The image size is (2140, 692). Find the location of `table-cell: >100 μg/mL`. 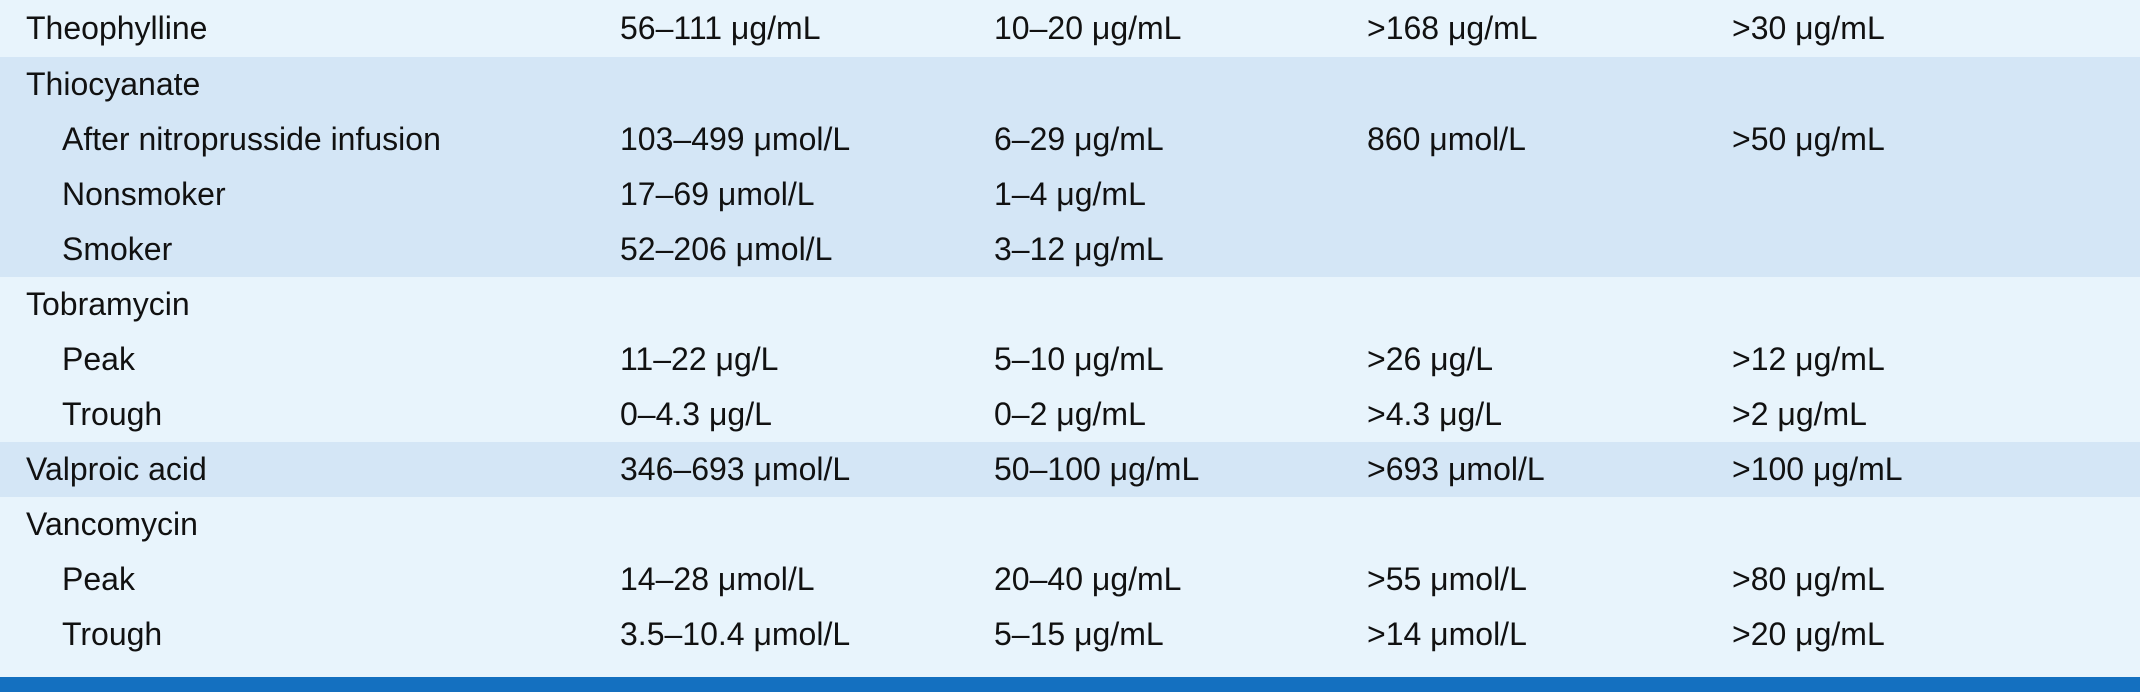

table-cell: >100 μg/mL is located at coordinates (1817, 469).